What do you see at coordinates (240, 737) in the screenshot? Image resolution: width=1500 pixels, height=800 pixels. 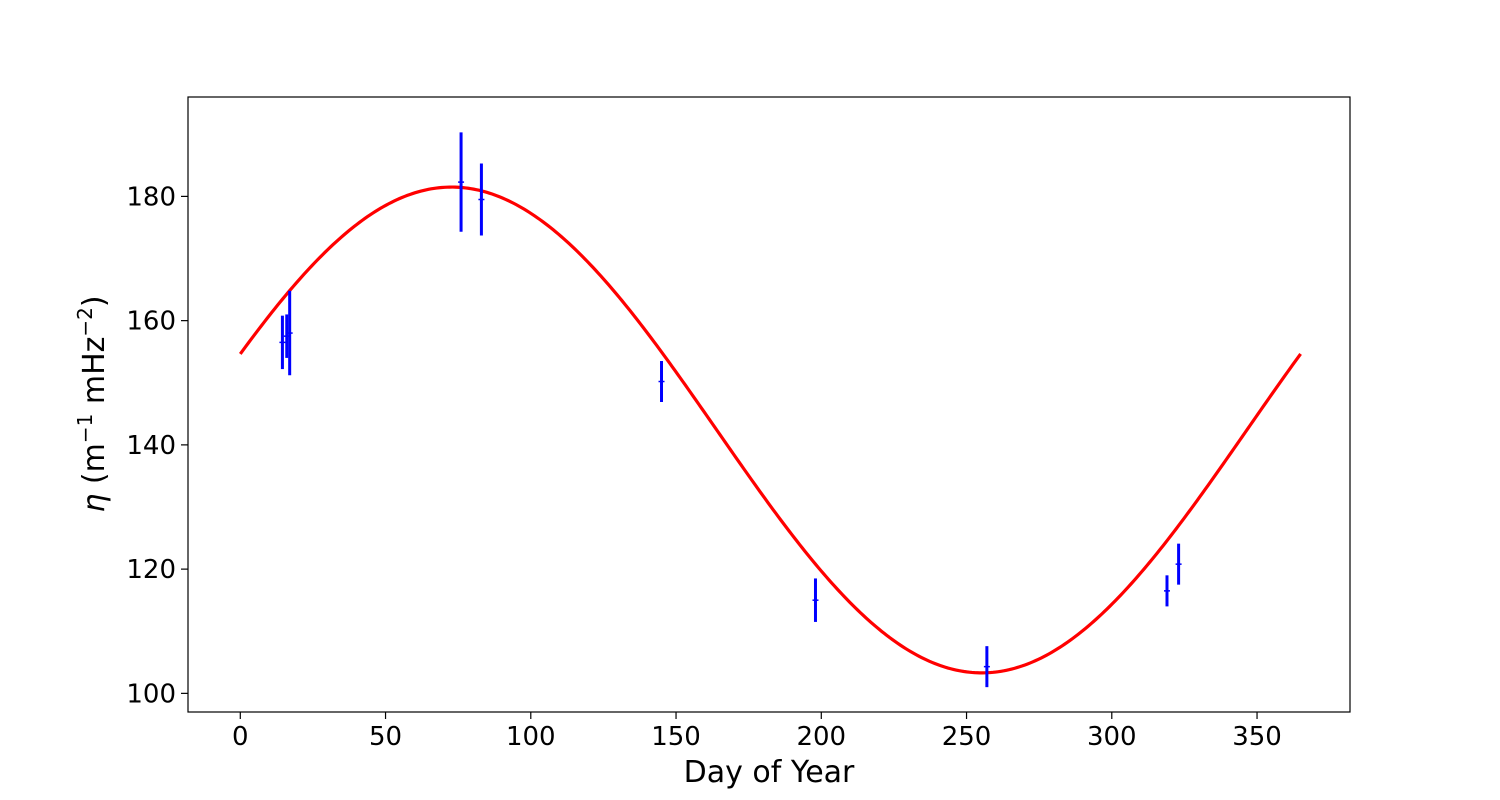 I see `x-tick-label-0: 0` at bounding box center [240, 737].